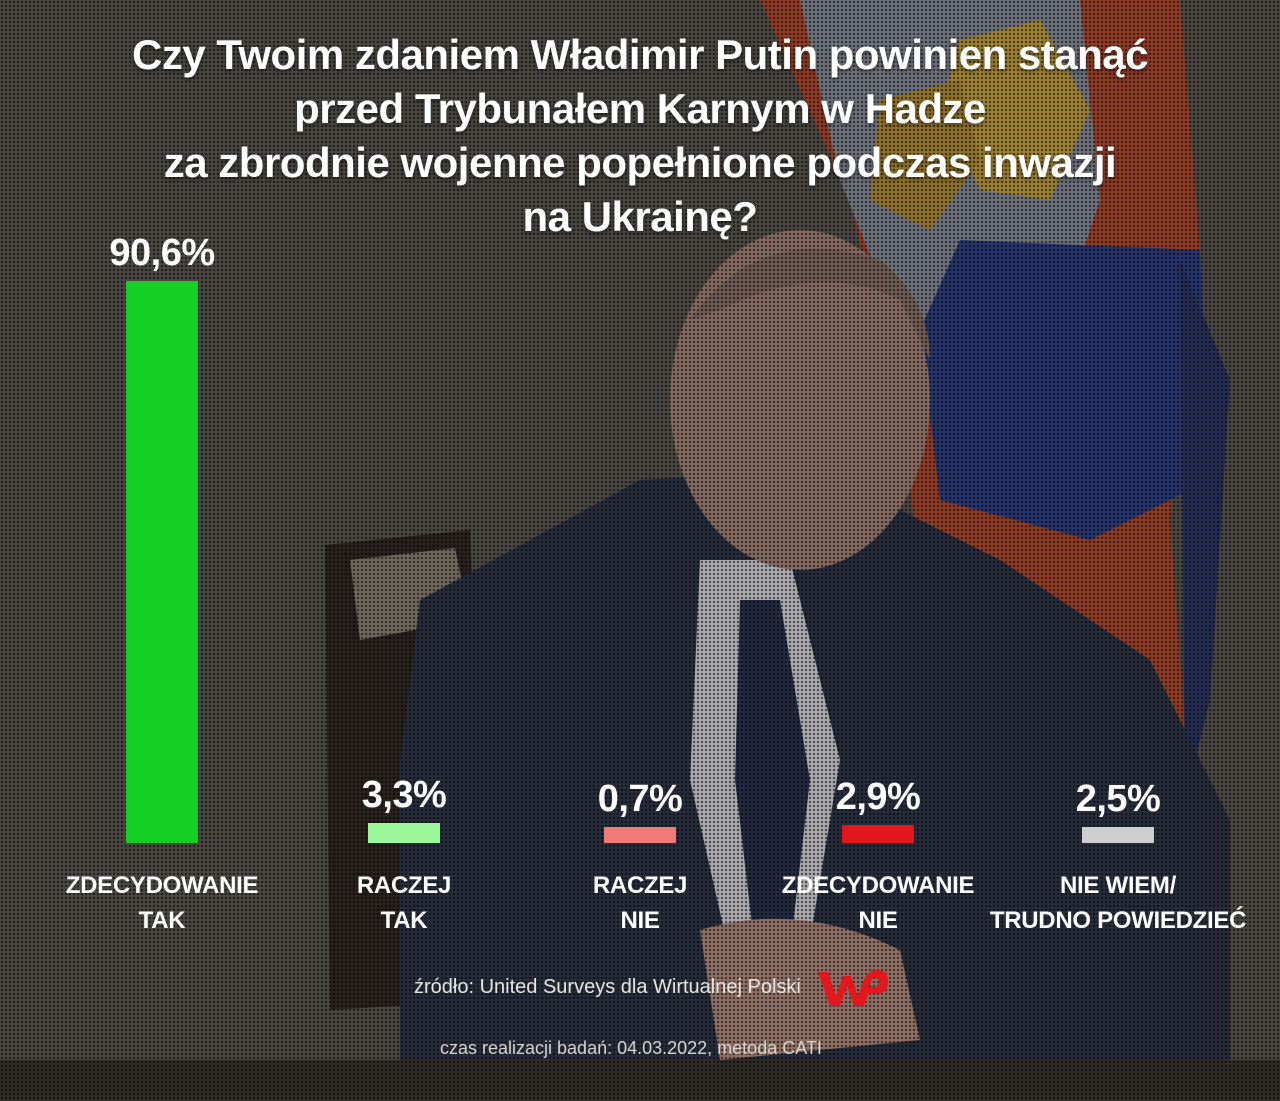 This screenshot has width=1280, height=1101. Describe the element at coordinates (1118, 903) in the screenshot. I see `category-label-5: NIE WIEM/TRUDNO POWIEDZIEĆ` at that location.